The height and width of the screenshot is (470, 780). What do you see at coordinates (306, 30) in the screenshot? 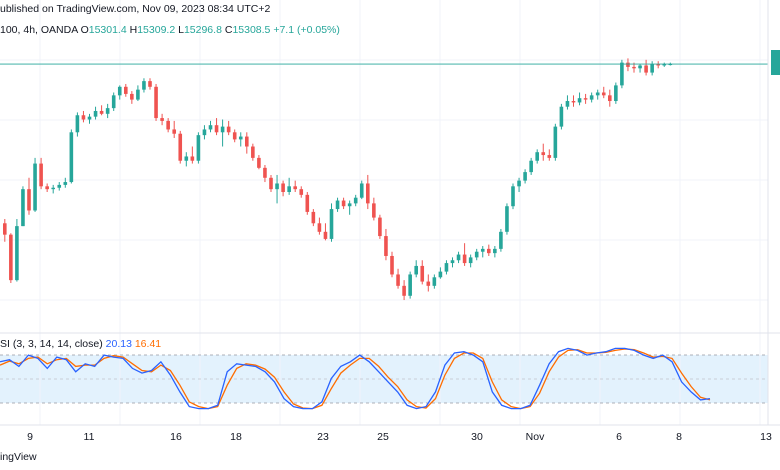
I see `change-value: +7.1 (+0.05%)` at bounding box center [306, 30].